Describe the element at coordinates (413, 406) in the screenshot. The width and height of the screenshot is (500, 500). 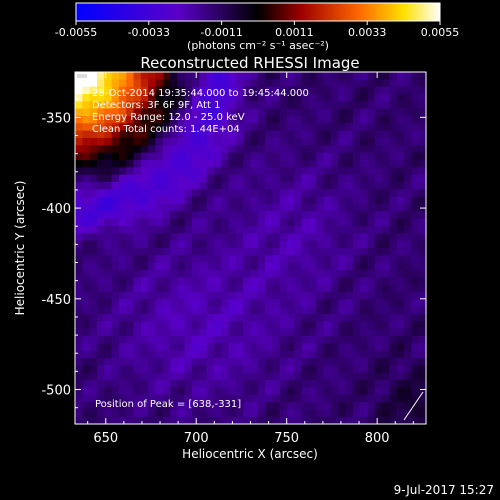
I see `limb-line` at that location.